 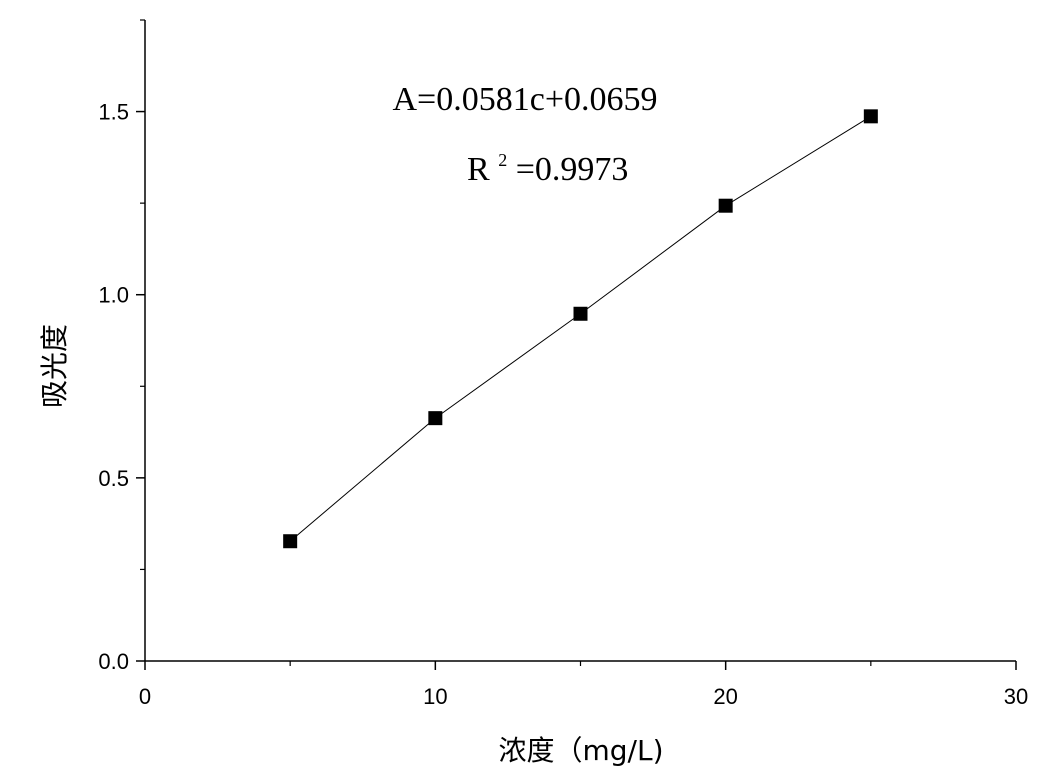 What do you see at coordinates (525, 99) in the screenshot?
I see `regression-equation: A=0.0581c+0.0659` at bounding box center [525, 99].